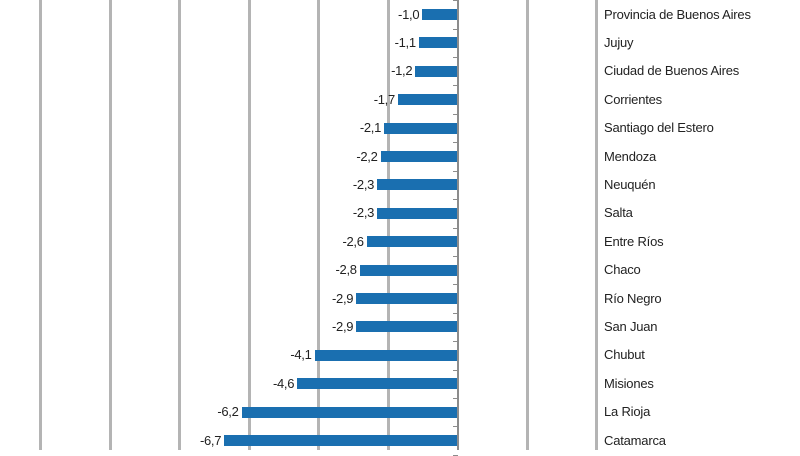 This screenshot has width=800, height=456. What do you see at coordinates (630, 184) in the screenshot?
I see `category-label: Neuquén` at bounding box center [630, 184].